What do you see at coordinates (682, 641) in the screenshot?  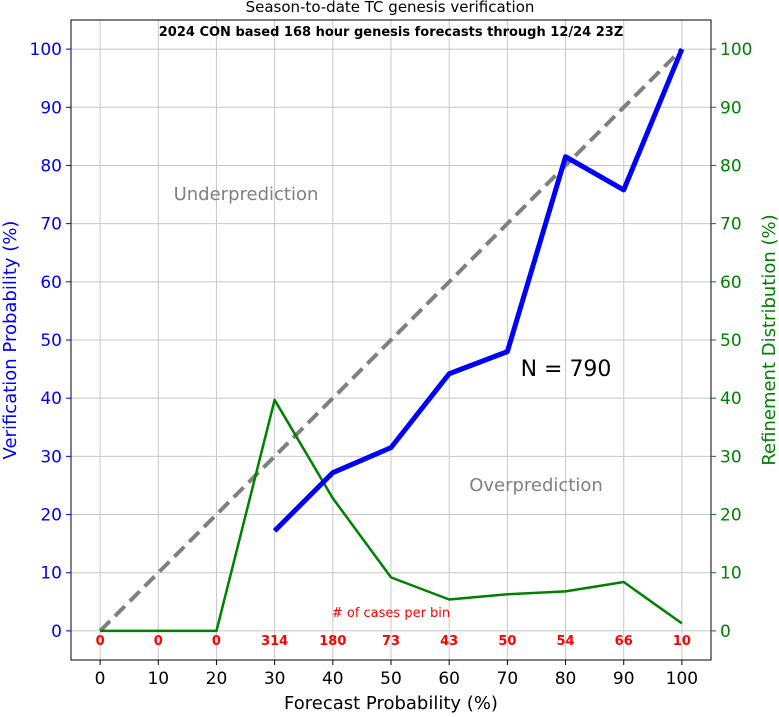 I see `case-count-label: 10` at bounding box center [682, 641].